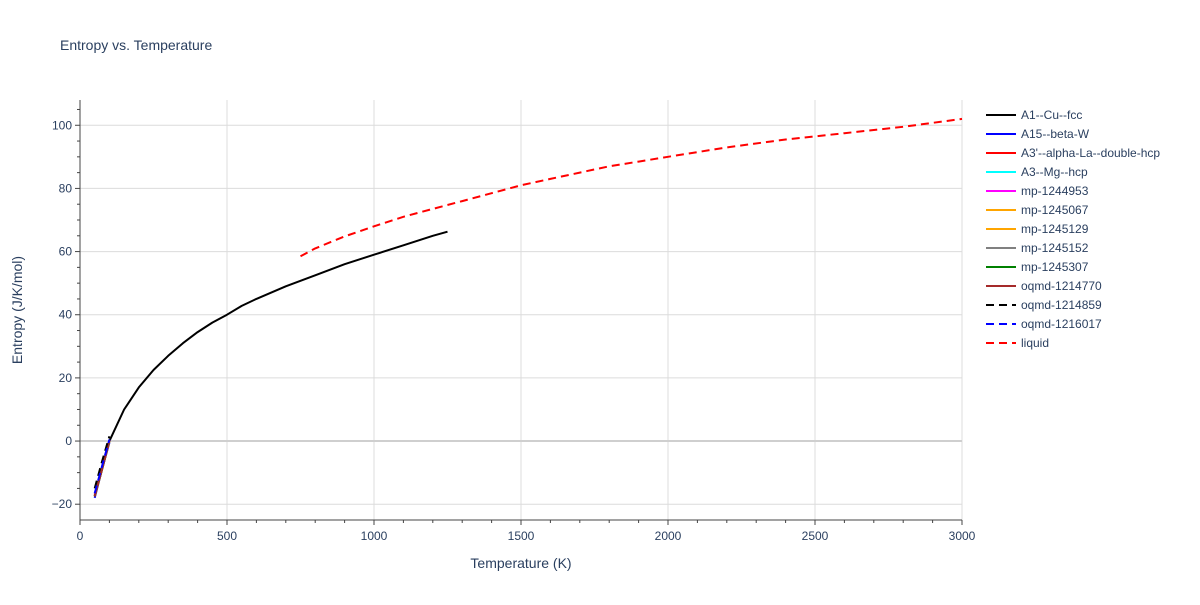  What do you see at coordinates (815, 536) in the screenshot?
I see `x-tick-label: 2500` at bounding box center [815, 536].